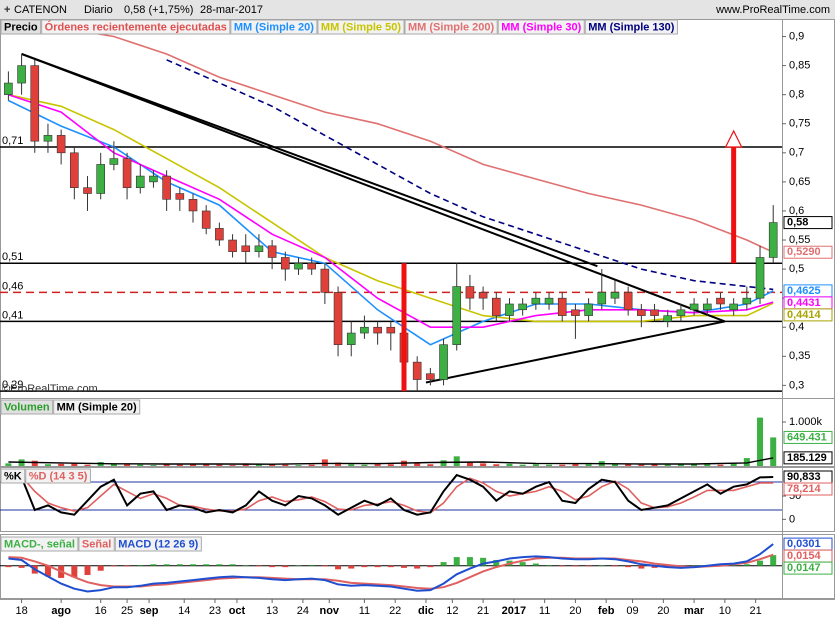 The width and height of the screenshot is (835, 620). What do you see at coordinates (804, 315) in the screenshot?
I see `value-label: 0,4414` at bounding box center [804, 315].